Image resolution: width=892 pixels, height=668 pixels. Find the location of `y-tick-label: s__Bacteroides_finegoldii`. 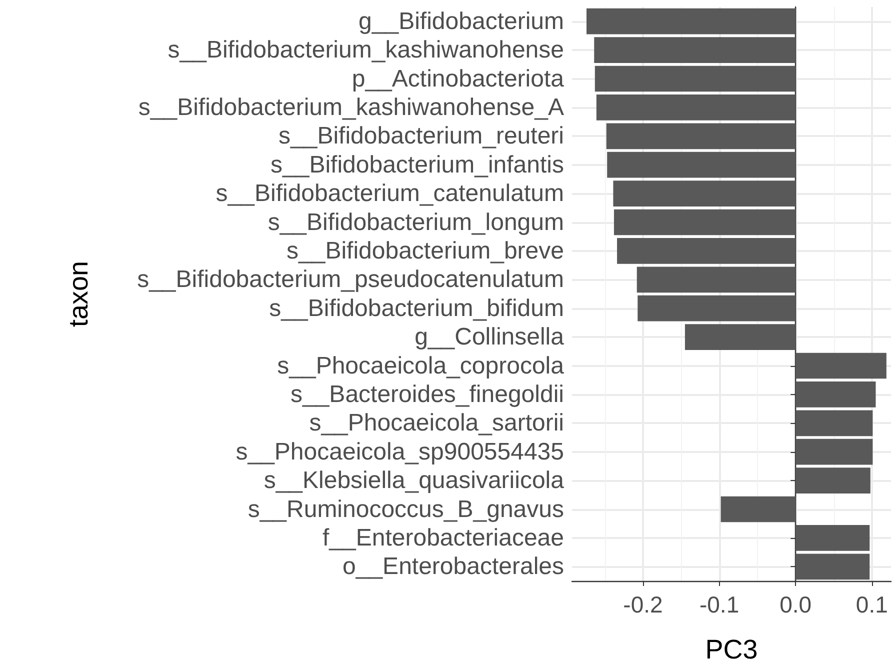

y-tick-label: s__Bacteroides_finegoldii is located at coordinates (427, 394).